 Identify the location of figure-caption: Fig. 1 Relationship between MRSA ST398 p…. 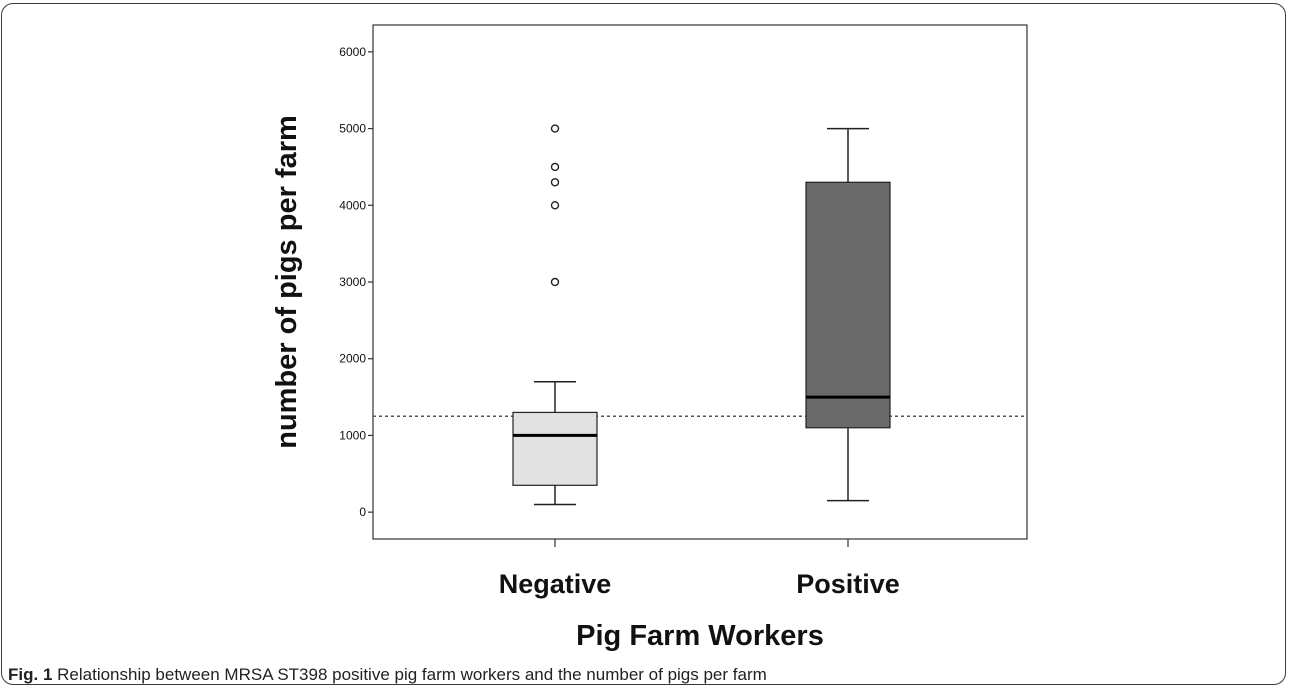
(387, 675).